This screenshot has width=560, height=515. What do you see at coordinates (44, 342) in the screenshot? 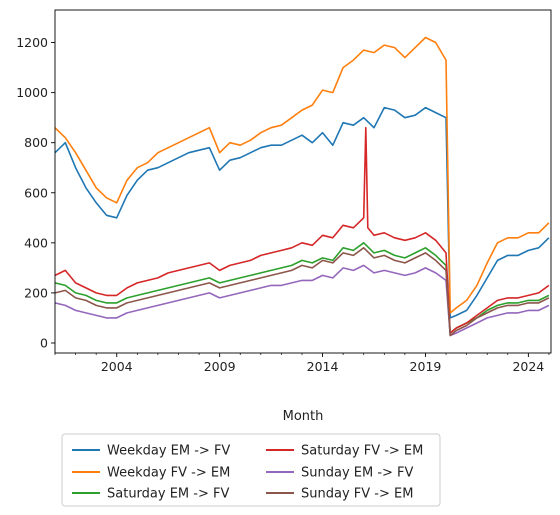
I see `y-tick-label: 0` at bounding box center [44, 342].